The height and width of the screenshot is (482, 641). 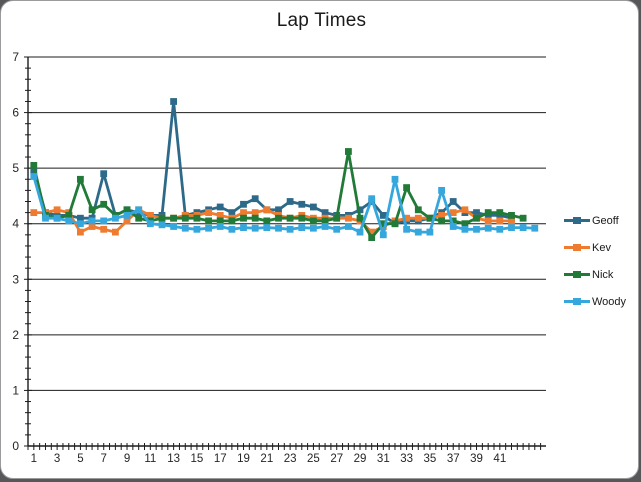 I want to click on svg-text: 27, so click(x=336, y=459).